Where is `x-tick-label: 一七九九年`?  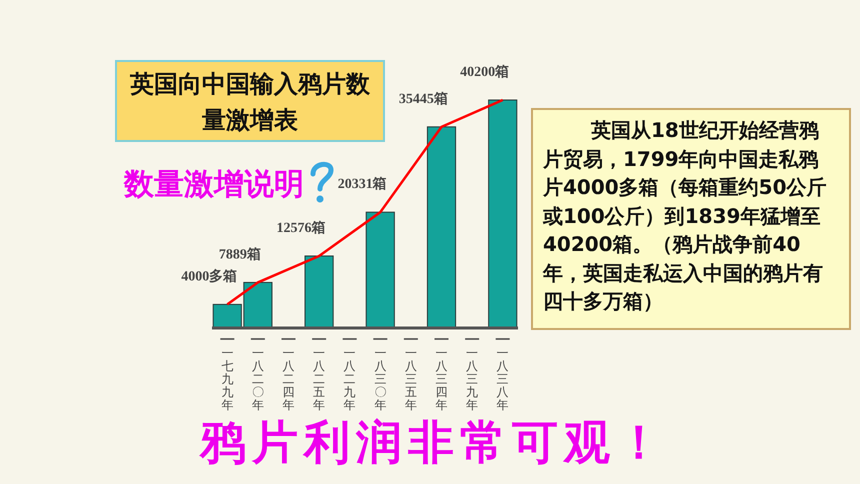 x-tick-label: 一七九九年 is located at coordinates (227, 379).